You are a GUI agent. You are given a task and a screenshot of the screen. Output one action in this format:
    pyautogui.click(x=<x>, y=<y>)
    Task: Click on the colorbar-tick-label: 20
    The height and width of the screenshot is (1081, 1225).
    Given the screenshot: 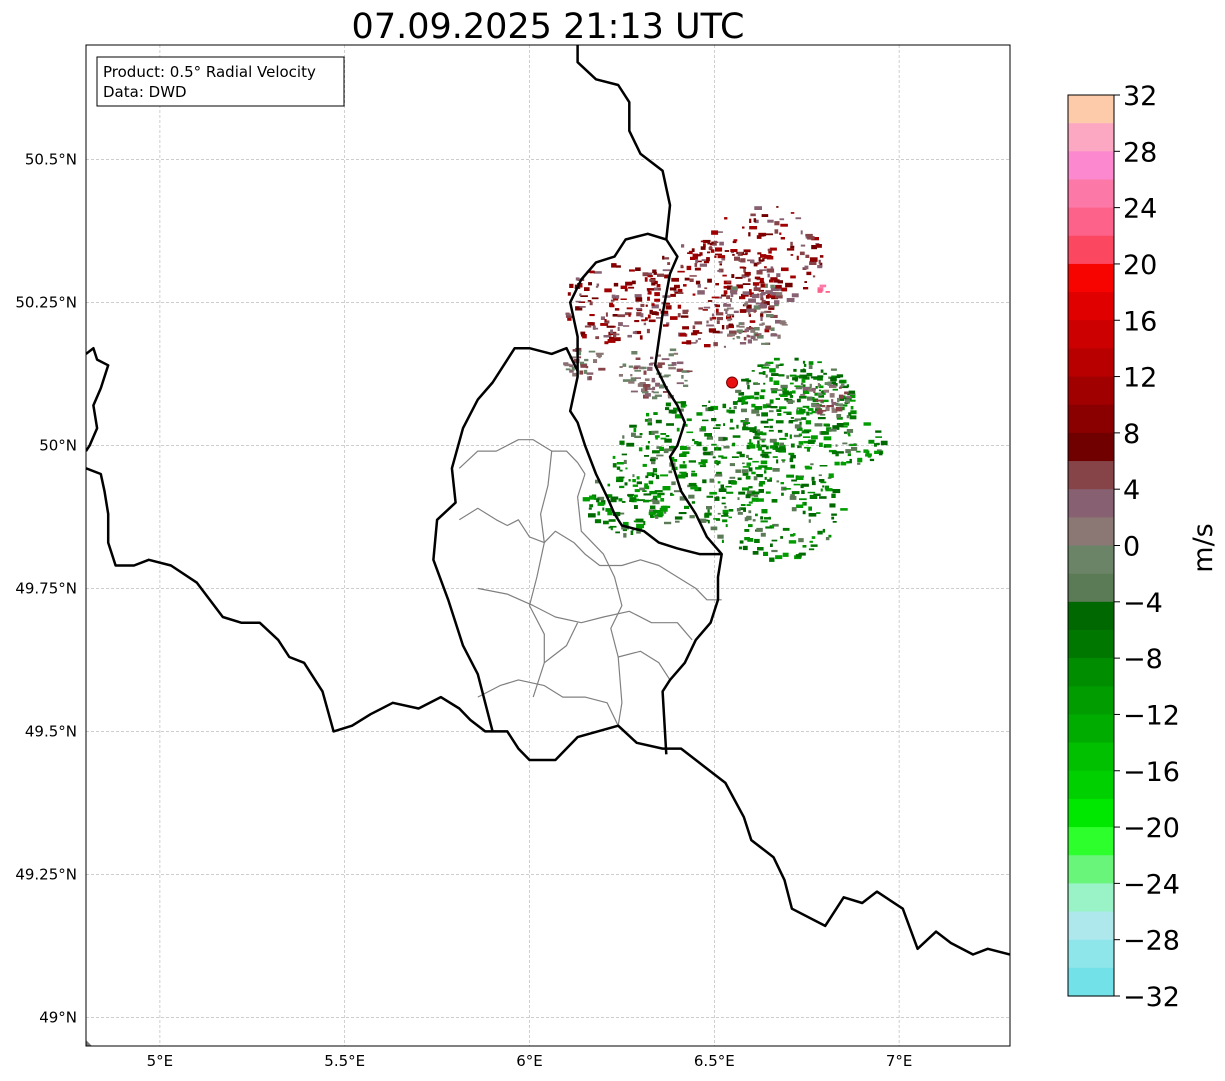 What is the action you would take?
    pyautogui.click(x=1140, y=265)
    